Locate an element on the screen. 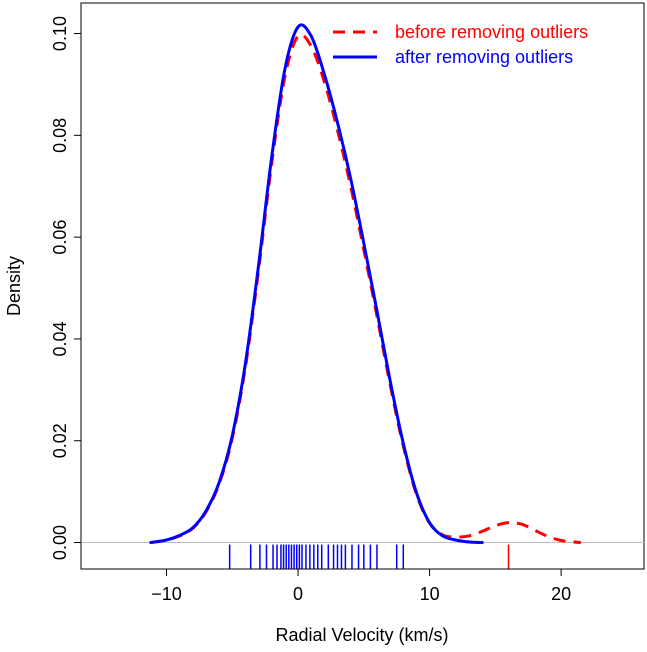  y-axis: 0.00 0.02 0.04 0.06 0.08 0.10 is located at coordinates (65, 288).